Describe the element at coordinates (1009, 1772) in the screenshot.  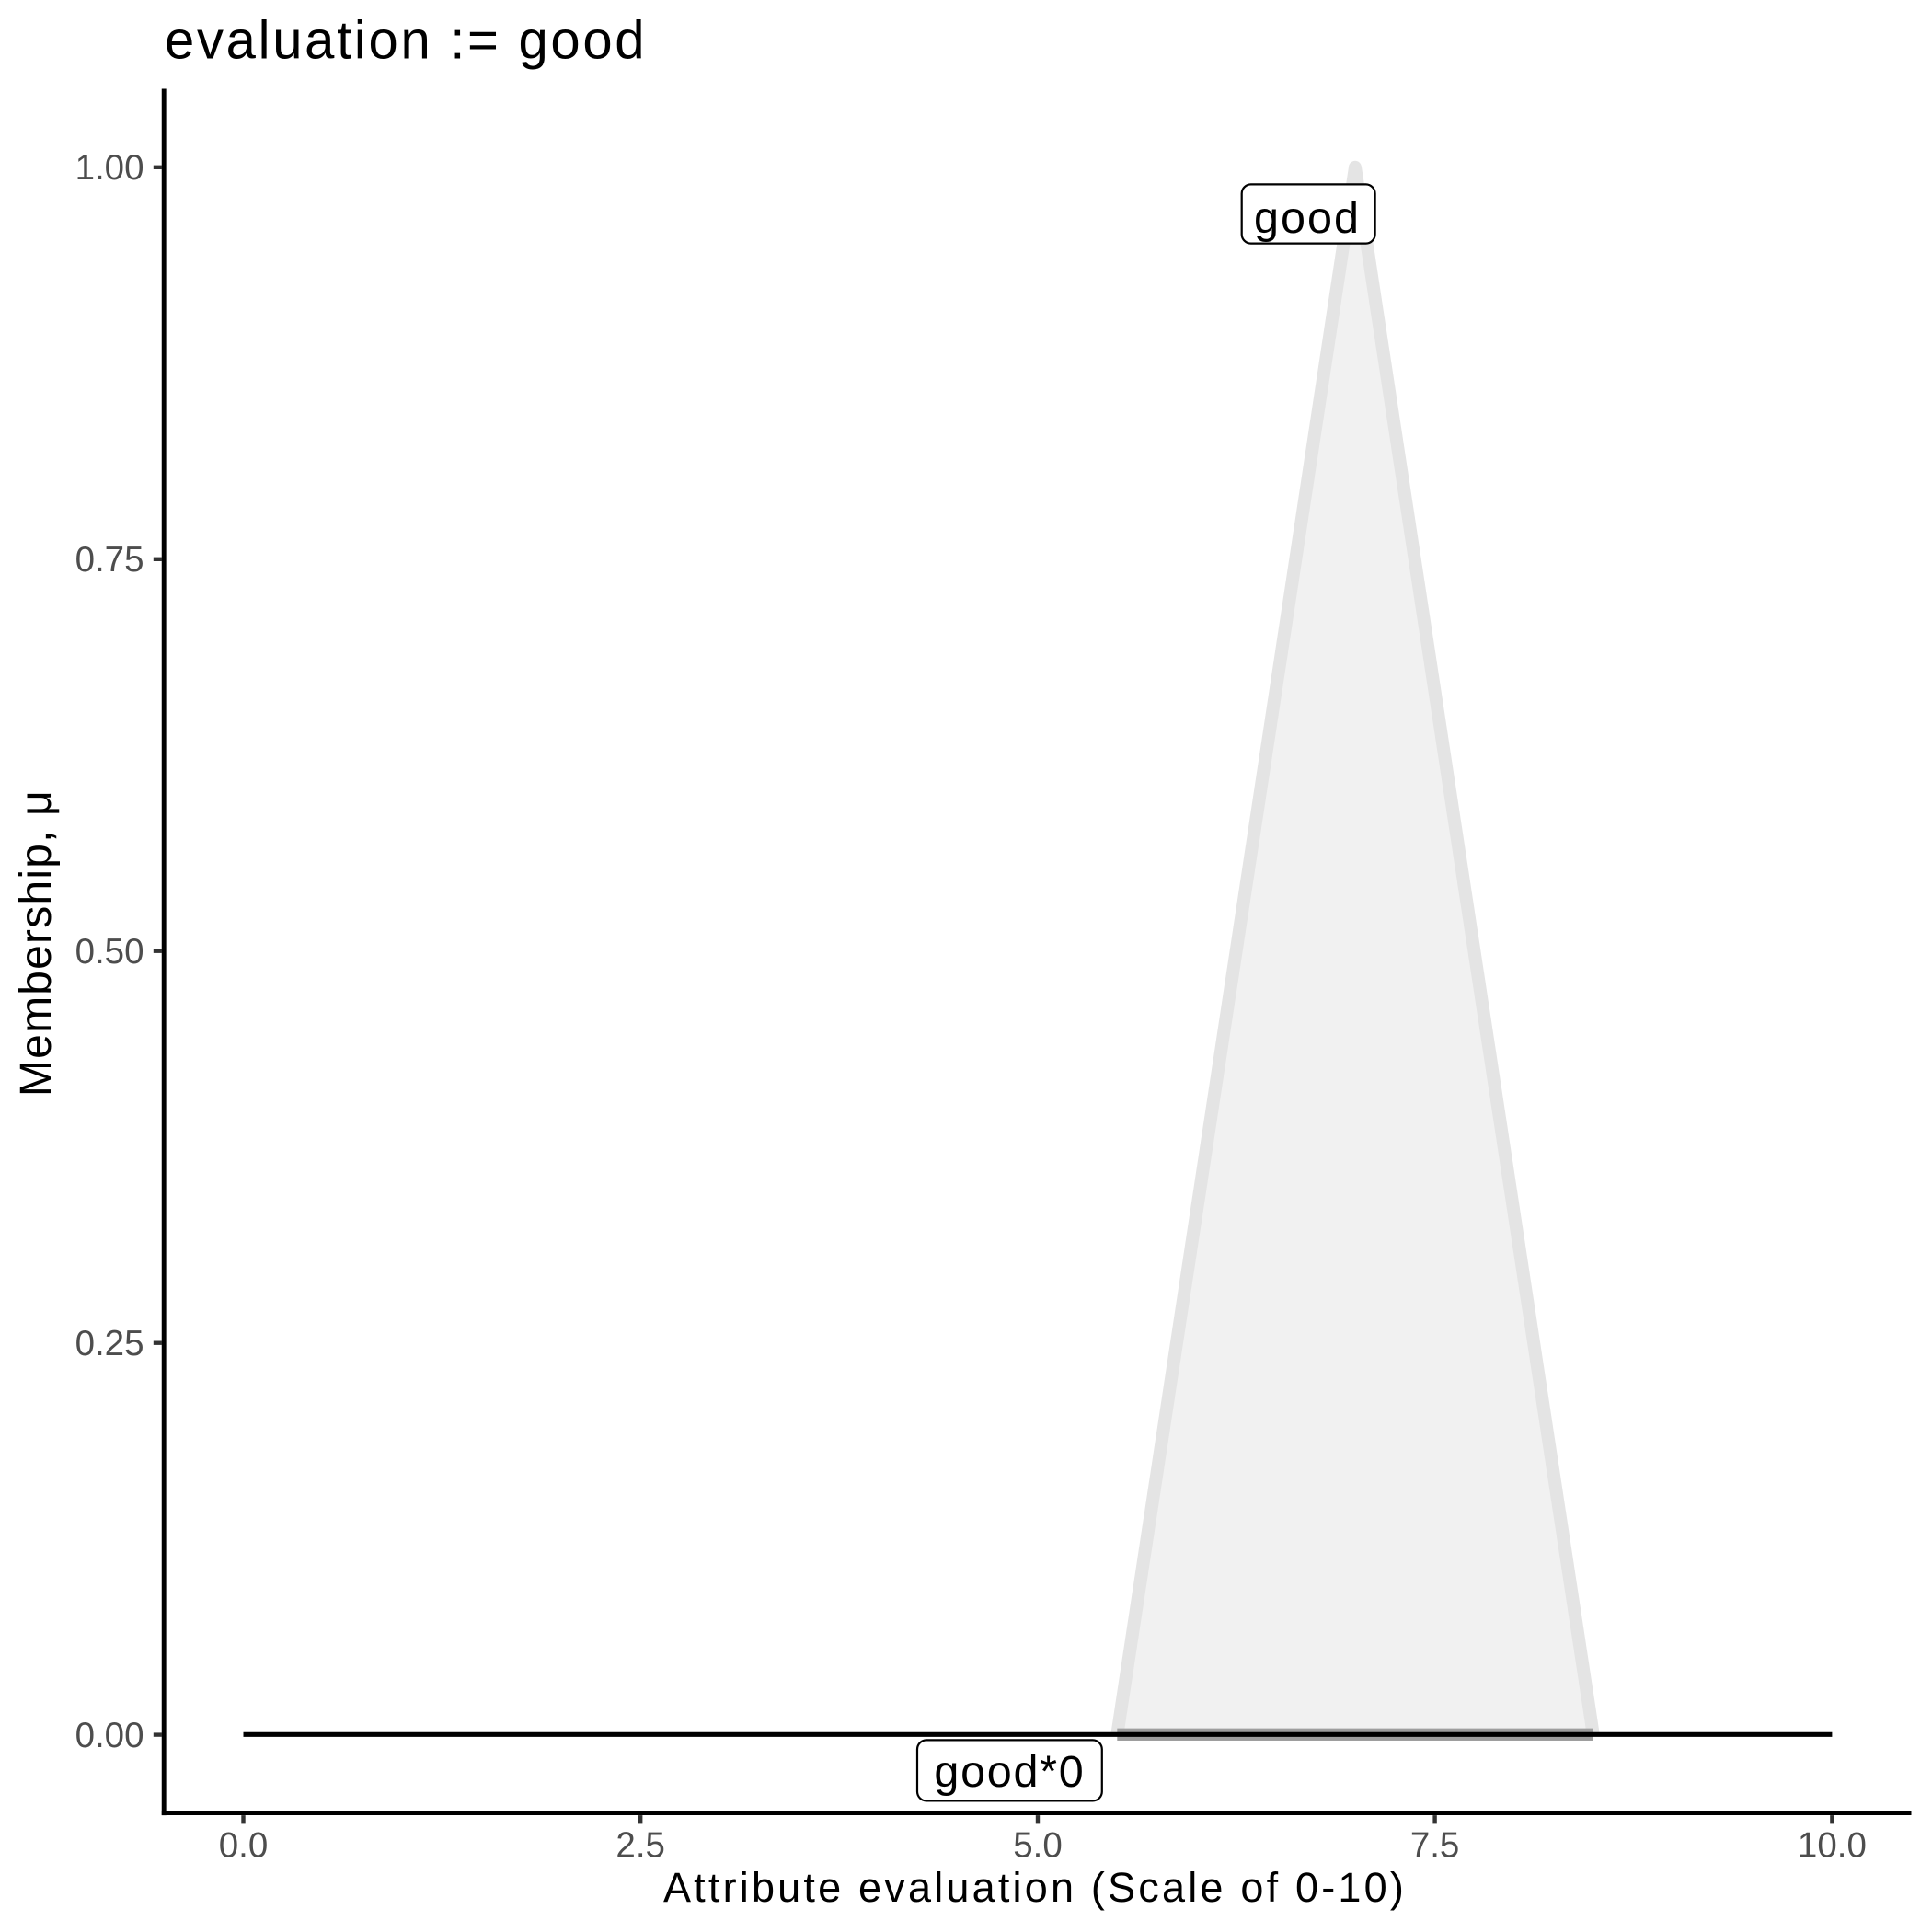
I see `svg-text: good*0` at that location.